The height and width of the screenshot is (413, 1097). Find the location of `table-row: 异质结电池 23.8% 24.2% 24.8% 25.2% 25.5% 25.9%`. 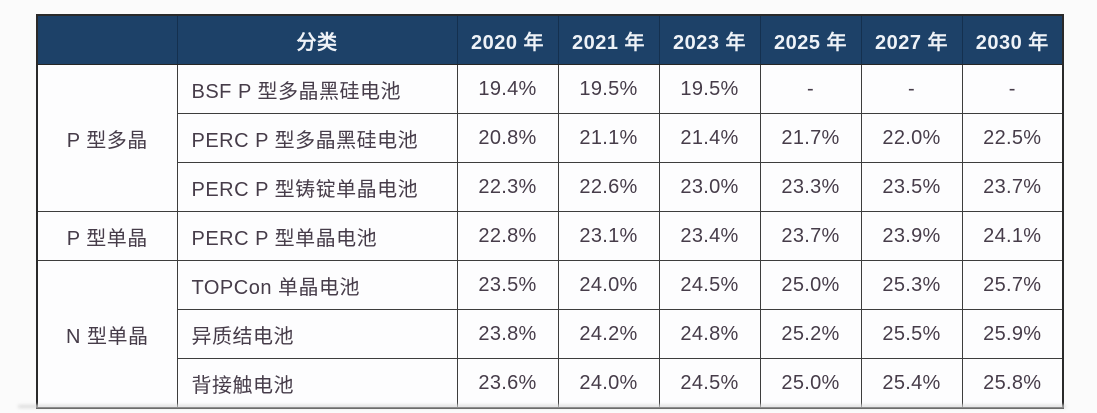

table-row: 异质结电池 23.8% 24.2% 24.8% 25.2% 25.5% 25.9% is located at coordinates (550, 334).